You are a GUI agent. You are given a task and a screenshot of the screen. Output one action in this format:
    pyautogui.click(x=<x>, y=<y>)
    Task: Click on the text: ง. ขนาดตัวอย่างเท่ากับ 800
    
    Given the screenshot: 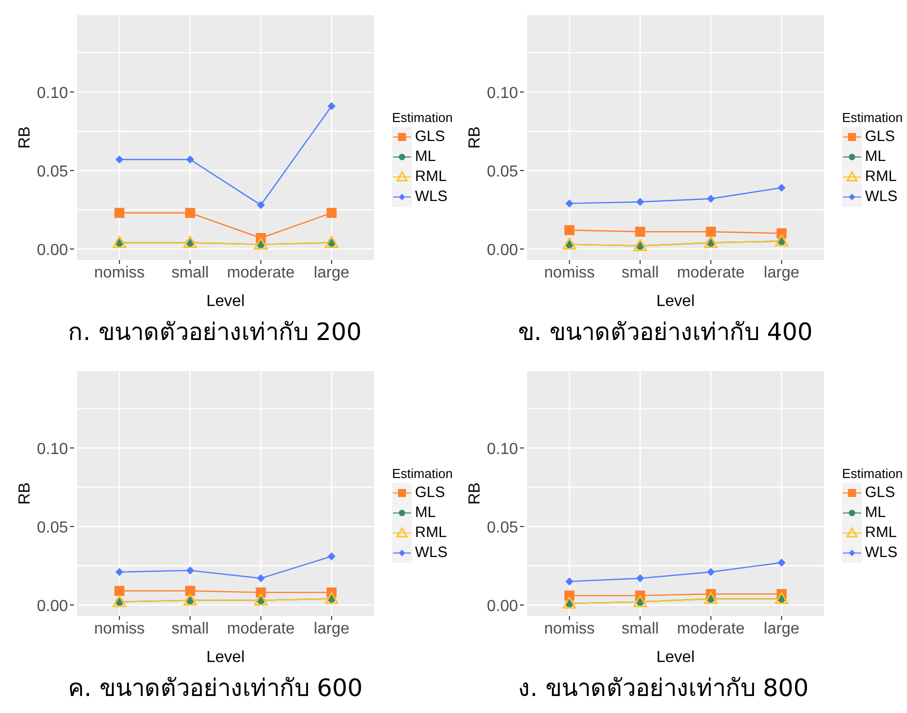 What is the action you would take?
    pyautogui.click(x=663, y=688)
    